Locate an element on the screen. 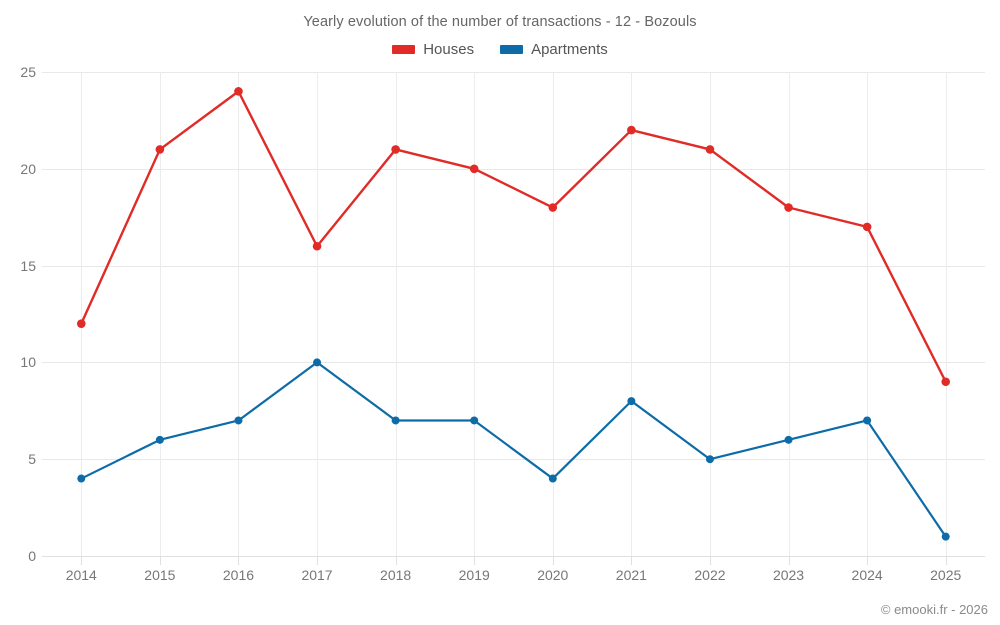 Image resolution: width=1000 pixels, height=625 pixels. y-tick-label: 5 is located at coordinates (32, 459).